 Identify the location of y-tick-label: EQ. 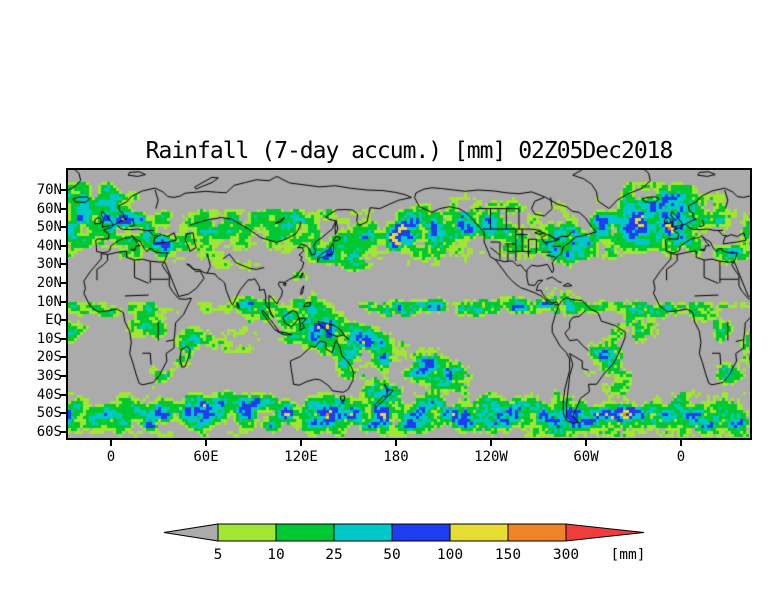
(53, 320).